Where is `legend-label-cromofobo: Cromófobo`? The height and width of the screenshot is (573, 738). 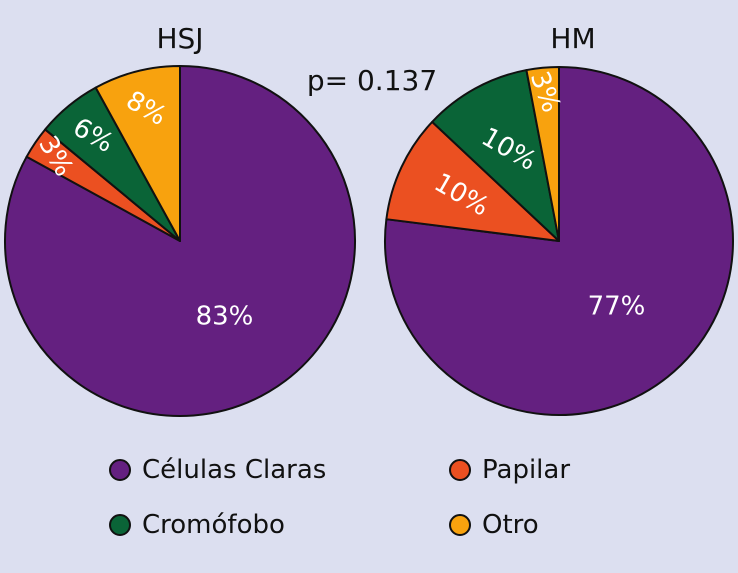 legend-label-cromofobo: Cromófobo is located at coordinates (213, 525).